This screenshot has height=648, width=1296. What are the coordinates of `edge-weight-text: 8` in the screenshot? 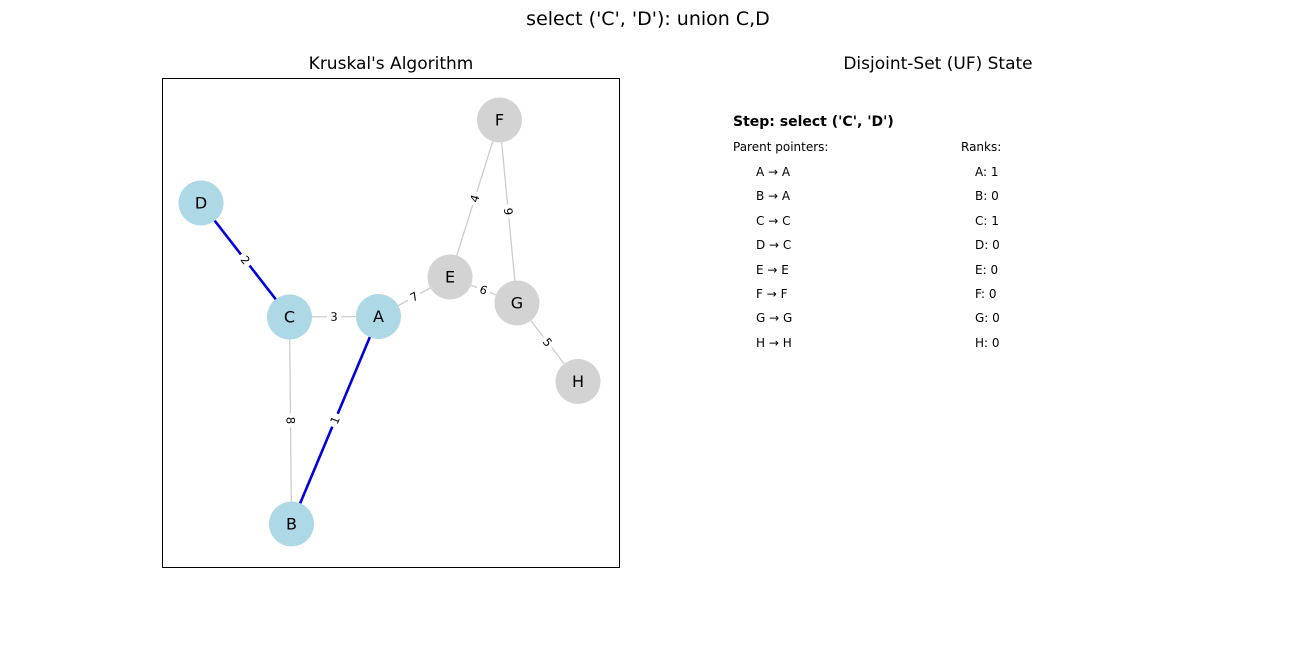 It's located at (290, 420).